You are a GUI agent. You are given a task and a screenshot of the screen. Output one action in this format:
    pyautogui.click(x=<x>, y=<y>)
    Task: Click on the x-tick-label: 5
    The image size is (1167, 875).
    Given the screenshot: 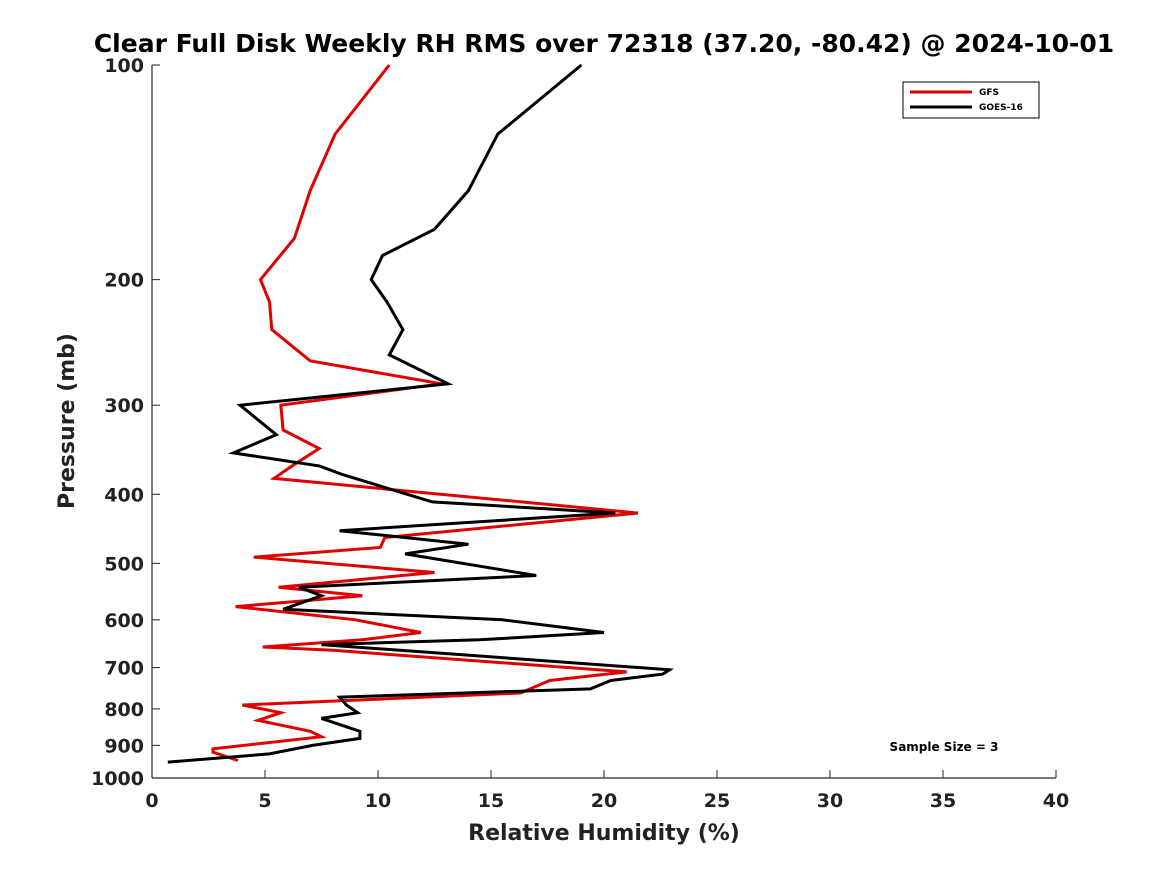 What is the action you would take?
    pyautogui.click(x=264, y=801)
    